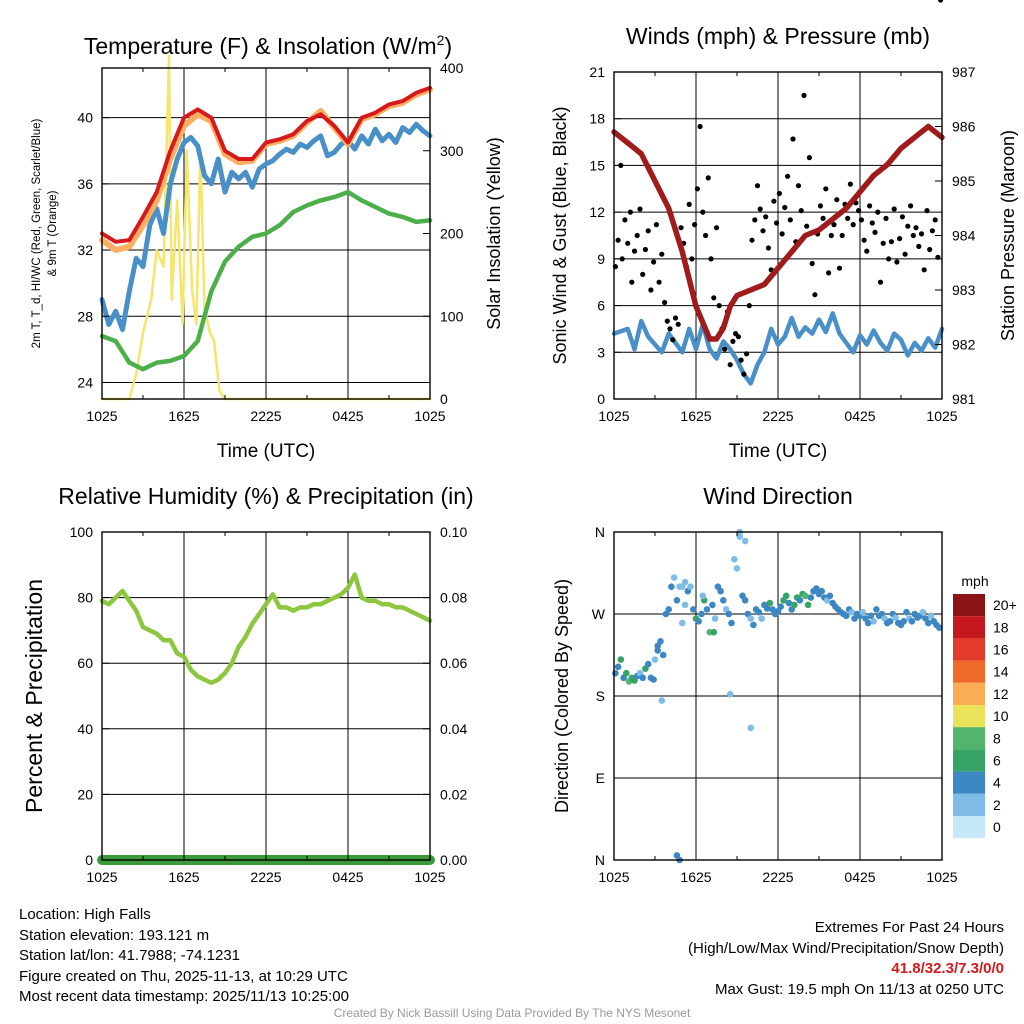  What do you see at coordinates (964, 72) in the screenshot?
I see `winds-y2-tick-label: 987` at bounding box center [964, 72].